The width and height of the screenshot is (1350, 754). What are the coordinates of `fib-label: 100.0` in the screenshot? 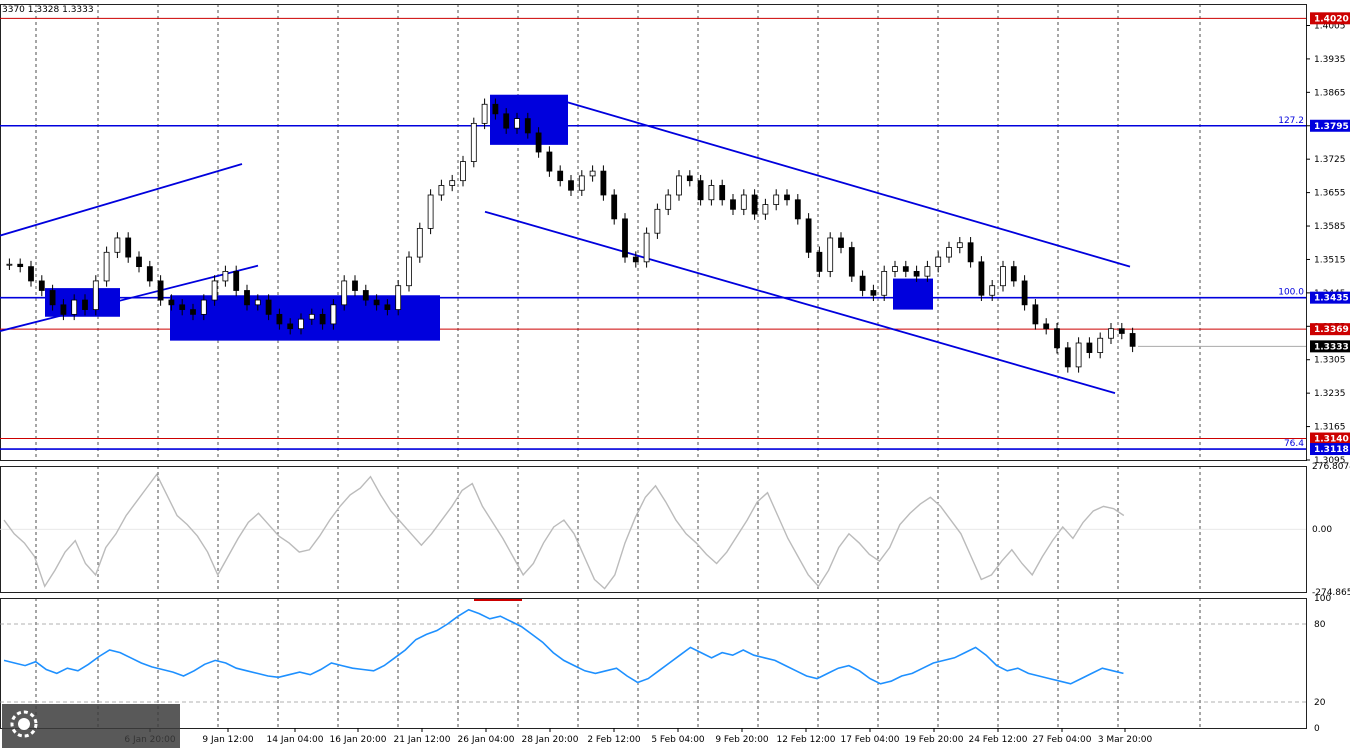 It's located at (1291, 293).